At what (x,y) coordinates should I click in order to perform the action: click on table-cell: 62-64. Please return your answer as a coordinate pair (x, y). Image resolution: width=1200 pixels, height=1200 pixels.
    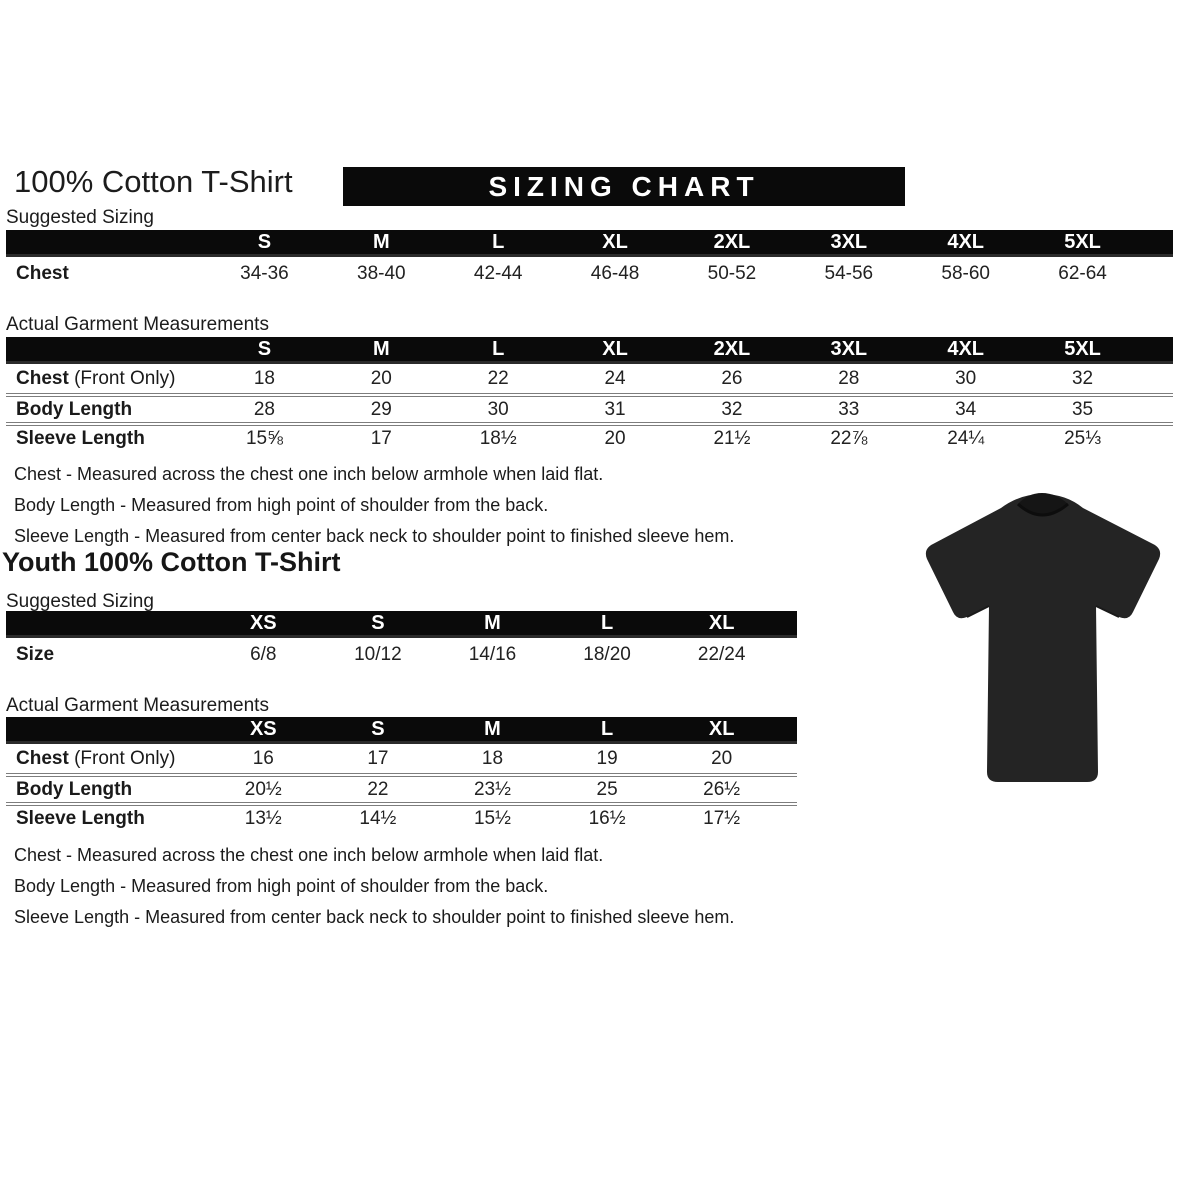
    Looking at the image, I should click on (1082, 273).